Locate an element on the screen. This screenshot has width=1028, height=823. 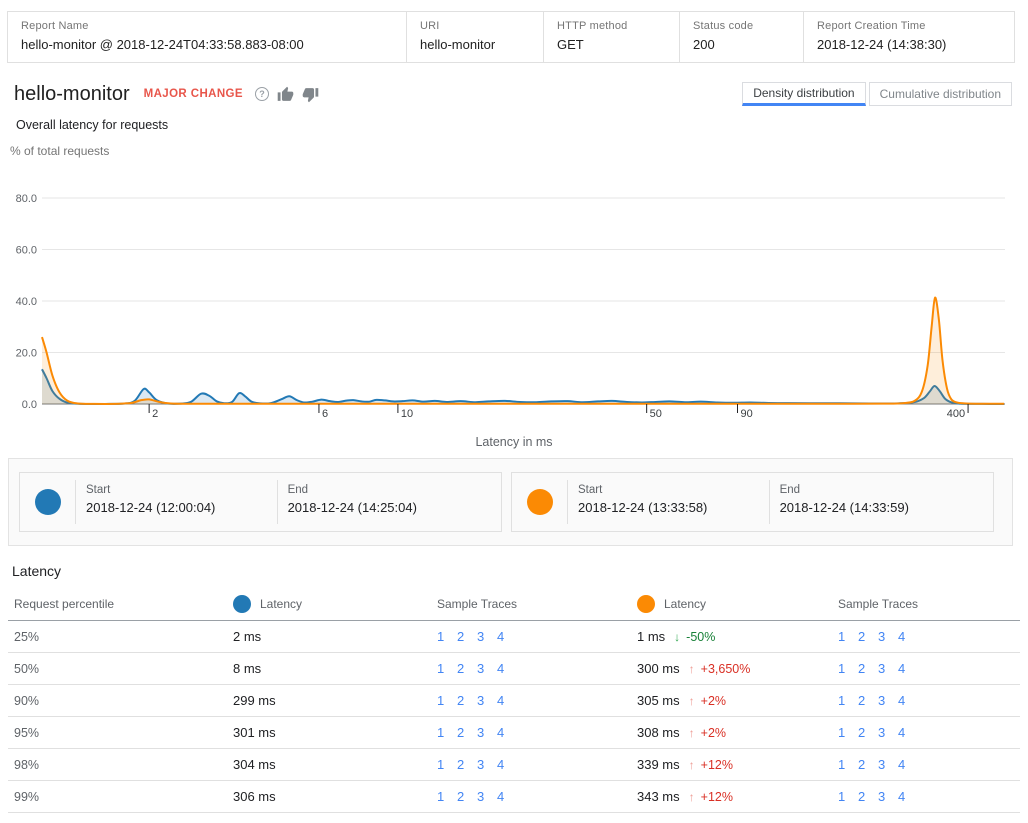
col-request-percentile: Request percentile is located at coordinates (64, 604).